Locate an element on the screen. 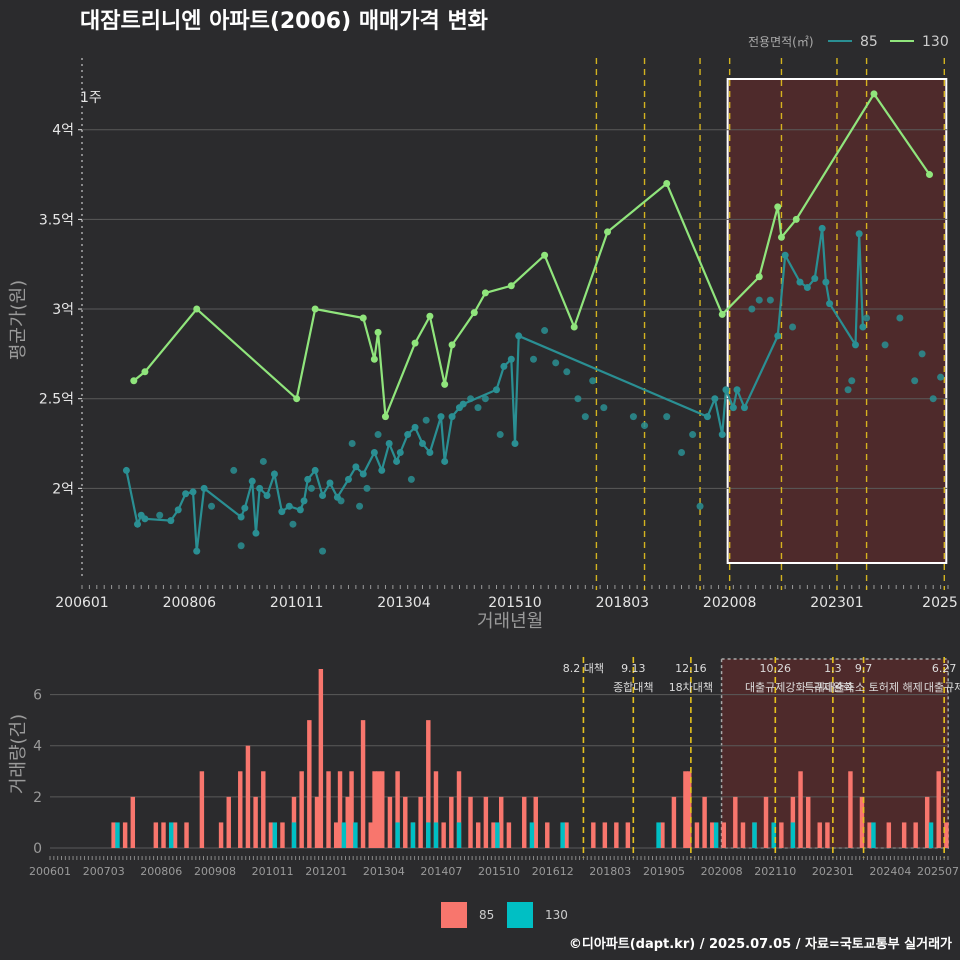 The image size is (960, 960). volume-x-tick-label: 200703 is located at coordinates (104, 871).